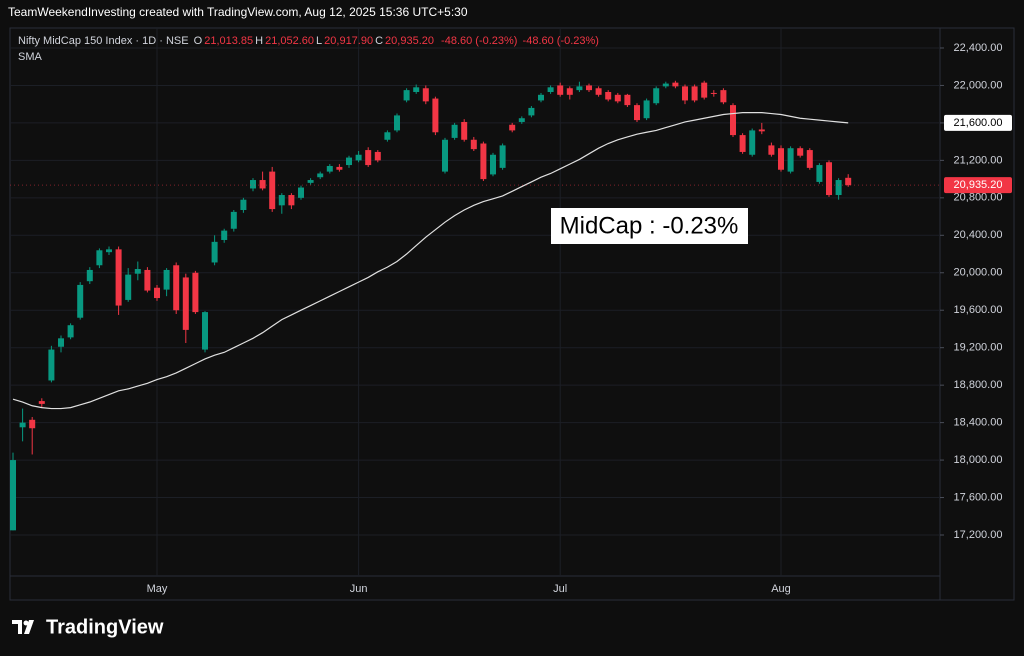  I want to click on ohlc-key: H, so click(259, 41).